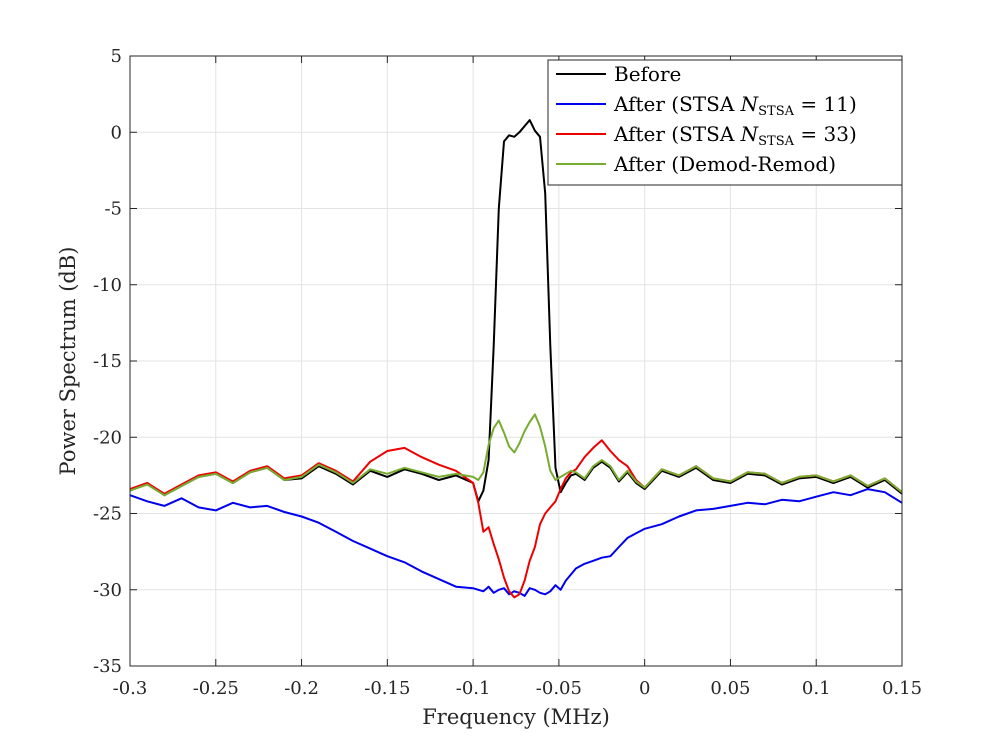 This screenshot has width=996, height=747. What do you see at coordinates (107, 590) in the screenshot?
I see `y-tick-label: -30` at bounding box center [107, 590].